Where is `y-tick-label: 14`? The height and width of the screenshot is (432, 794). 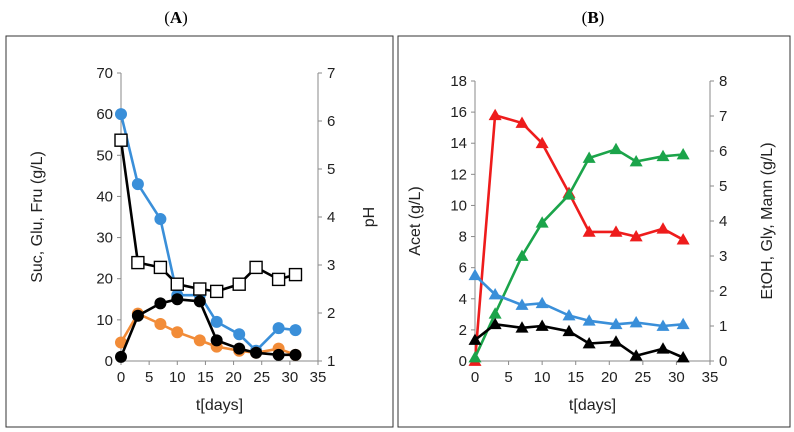 y-tick-label: 14 is located at coordinates (458, 143).